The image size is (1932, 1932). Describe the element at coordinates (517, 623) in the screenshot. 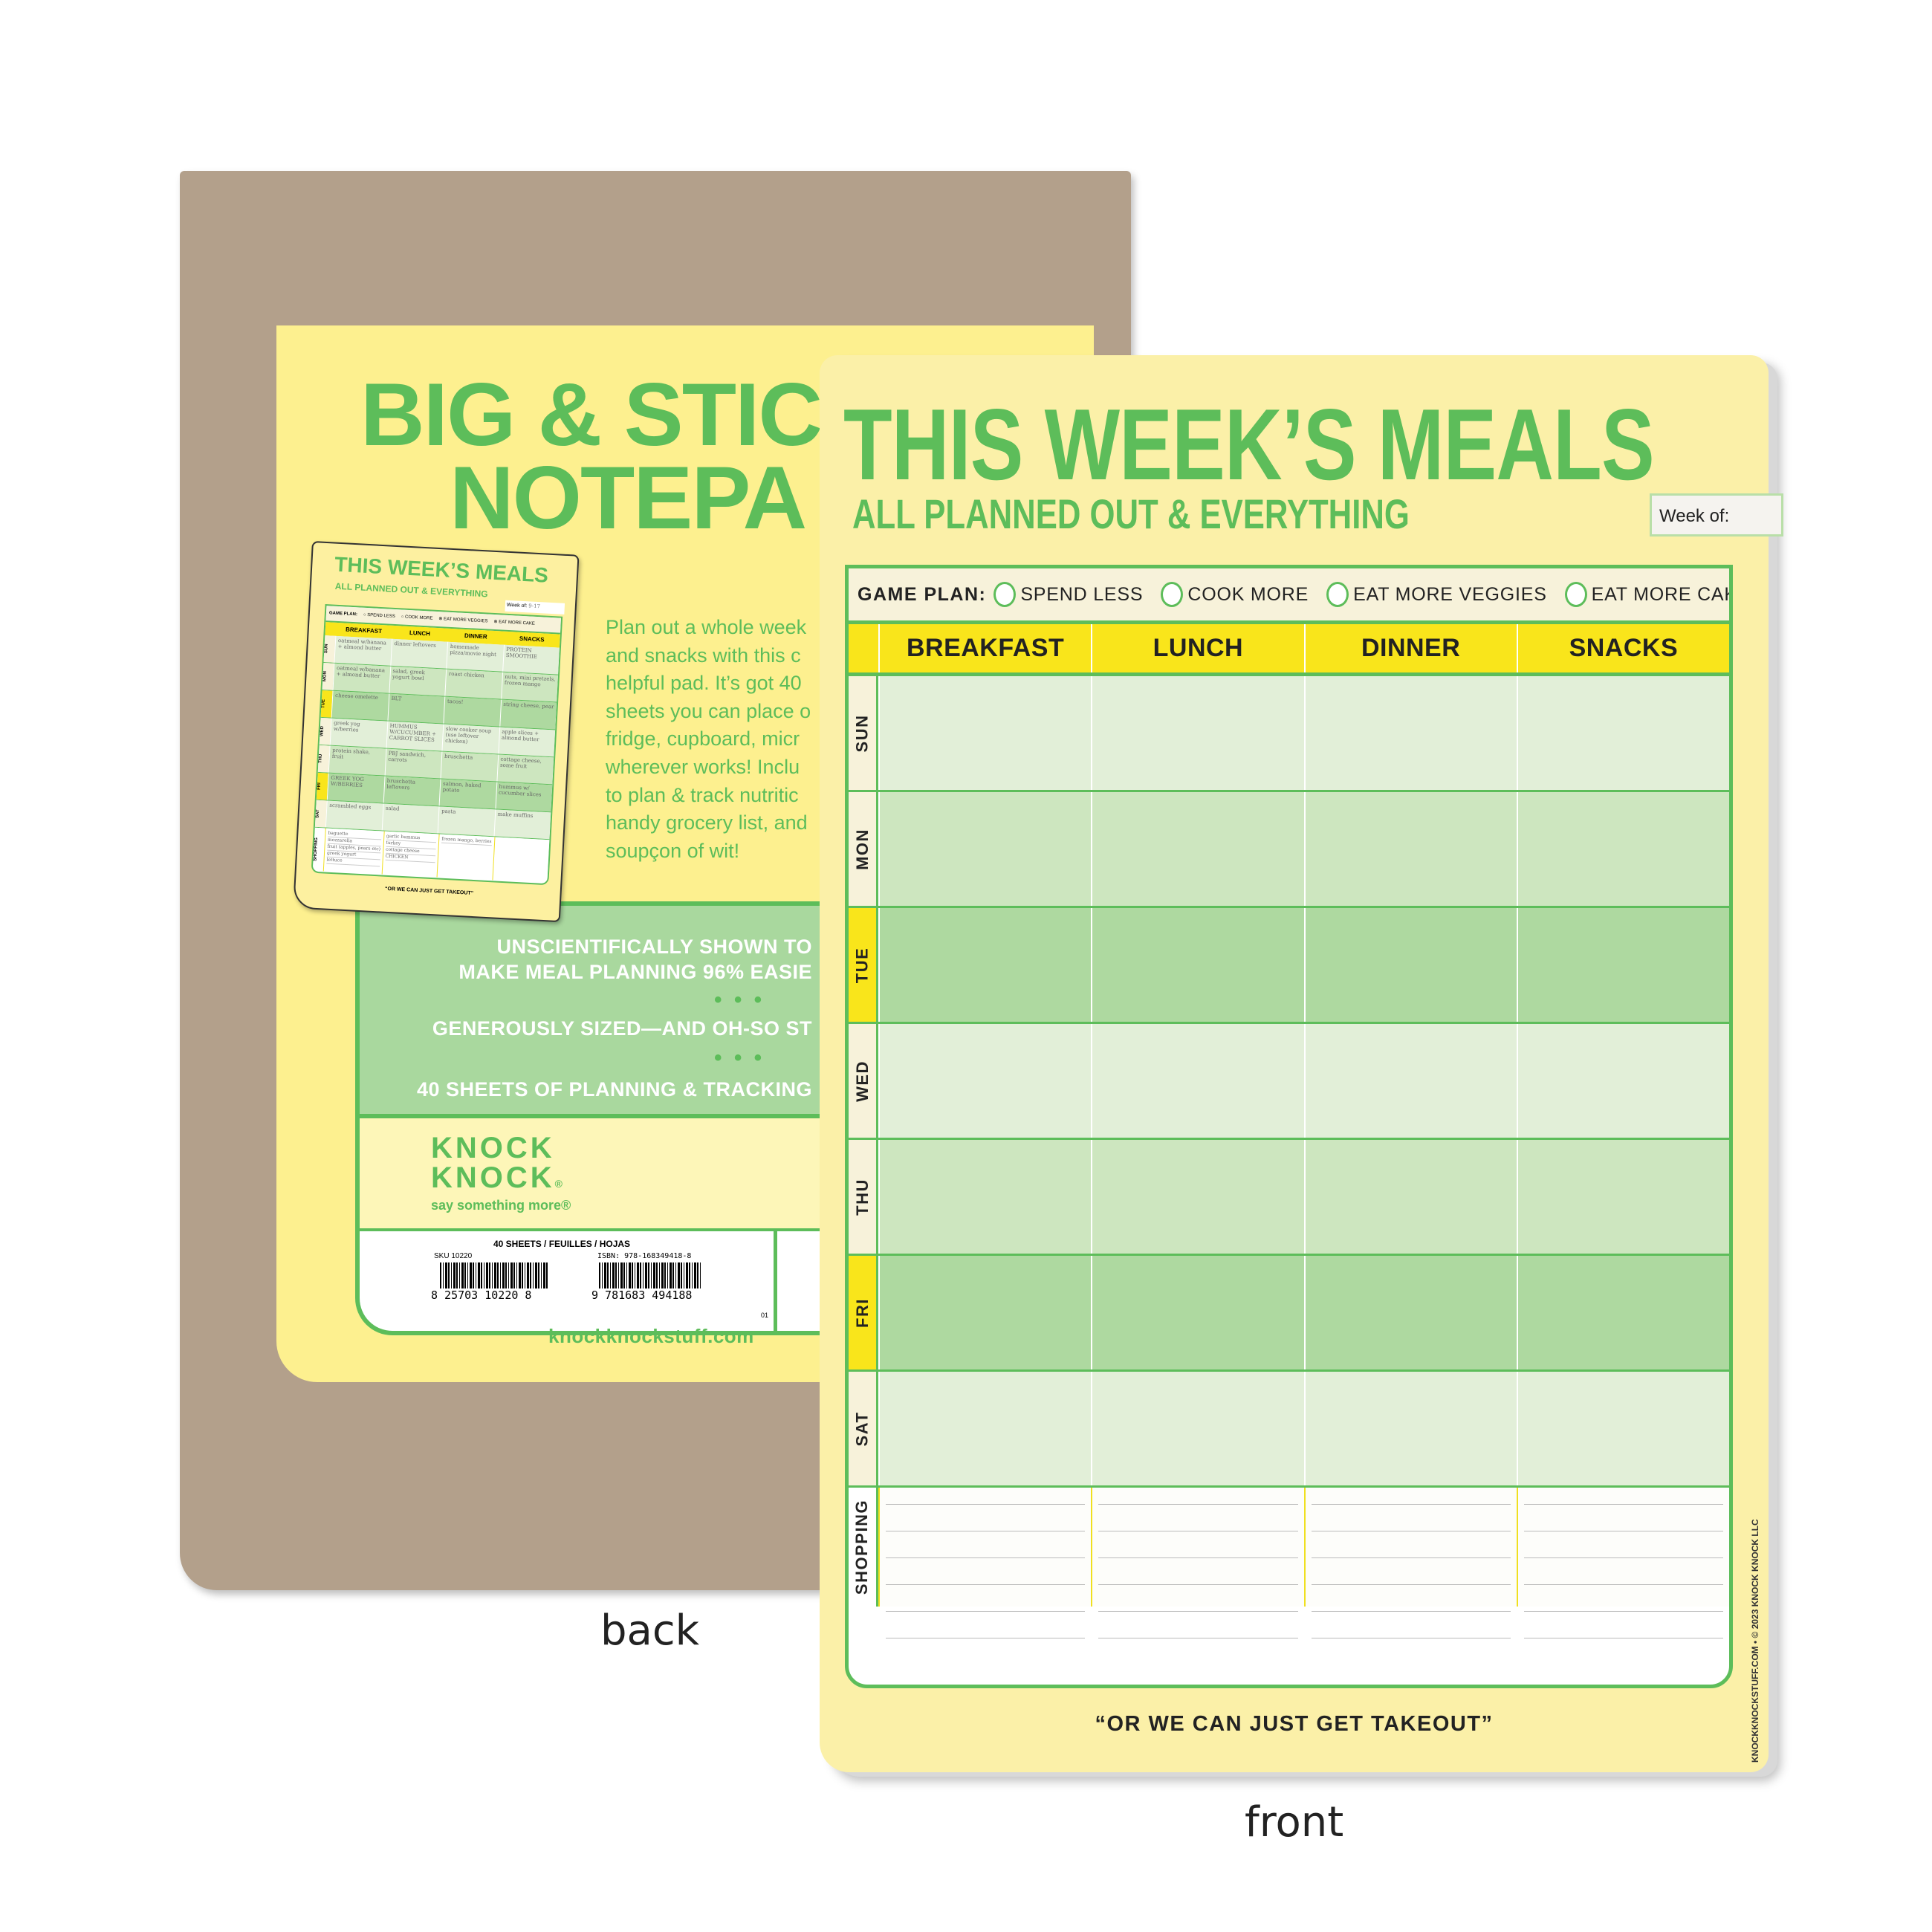

I see `mini-option-label: EAT MORE CAKE` at that location.